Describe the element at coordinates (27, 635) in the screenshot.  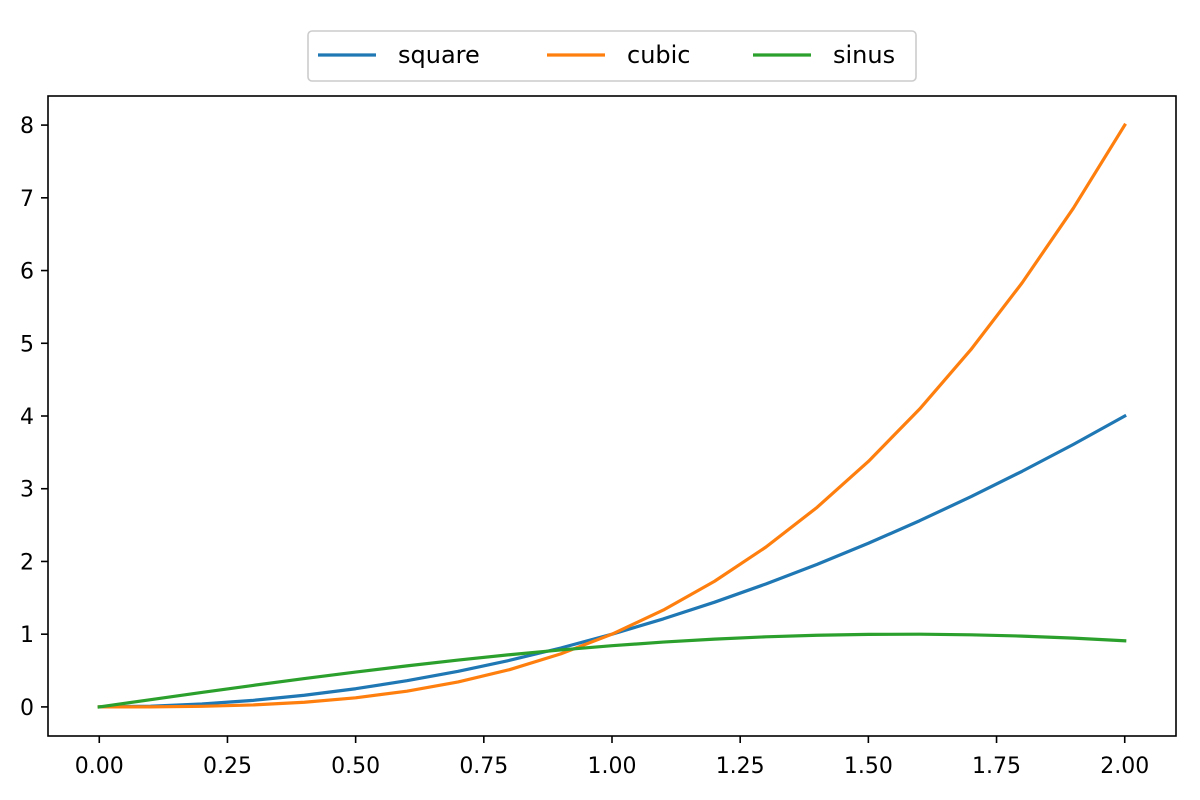
I see `y-tick-label: 1` at that location.